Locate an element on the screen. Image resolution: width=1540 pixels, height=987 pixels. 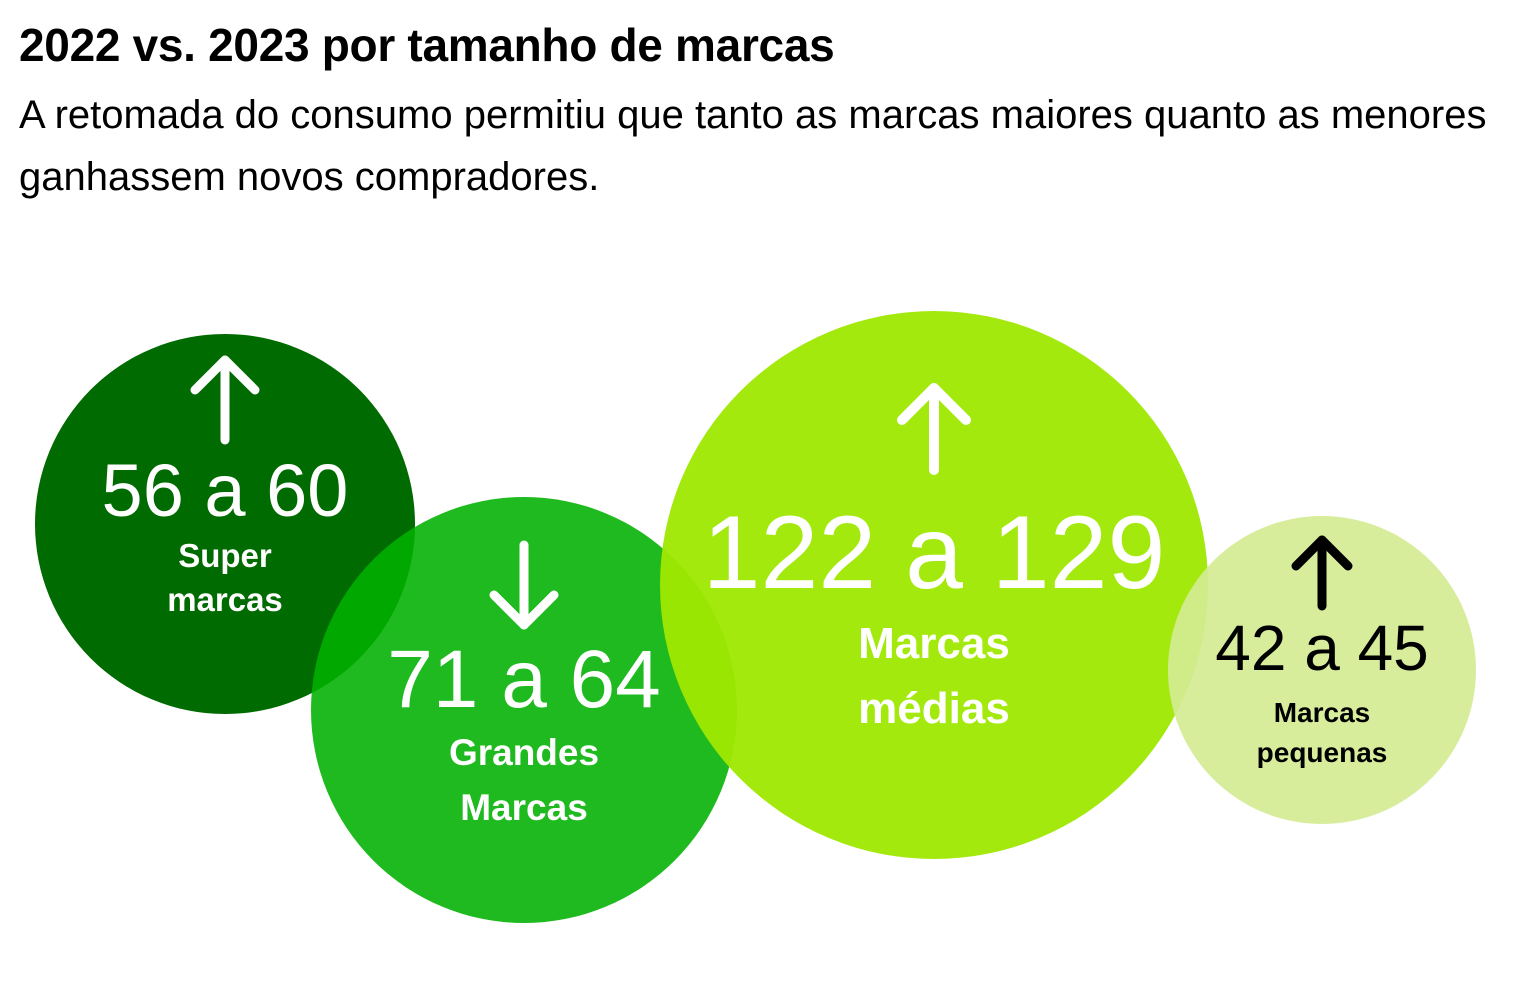
bubble-label-super-marcas-2: marcas is located at coordinates (225, 599).